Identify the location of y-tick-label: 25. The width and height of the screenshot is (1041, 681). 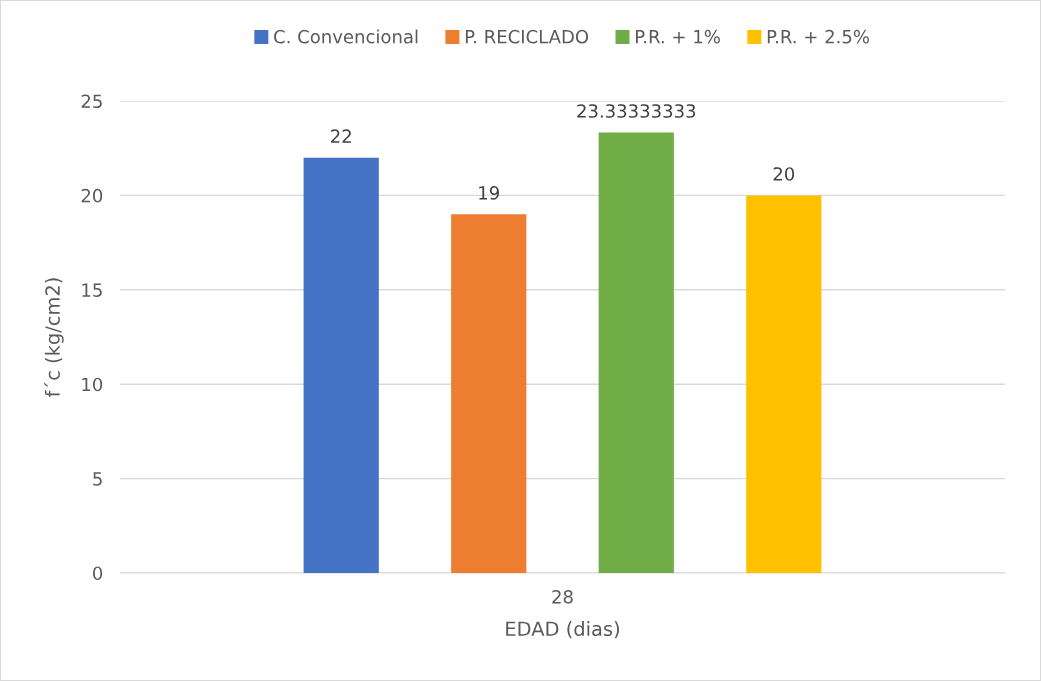
(91, 101).